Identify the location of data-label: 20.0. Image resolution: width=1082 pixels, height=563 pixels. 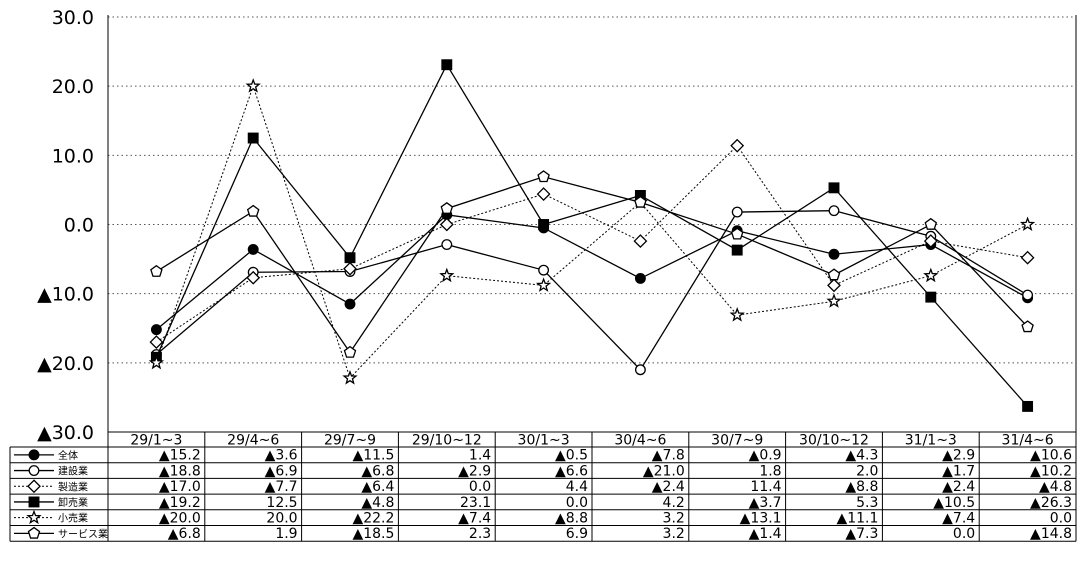
(281, 519).